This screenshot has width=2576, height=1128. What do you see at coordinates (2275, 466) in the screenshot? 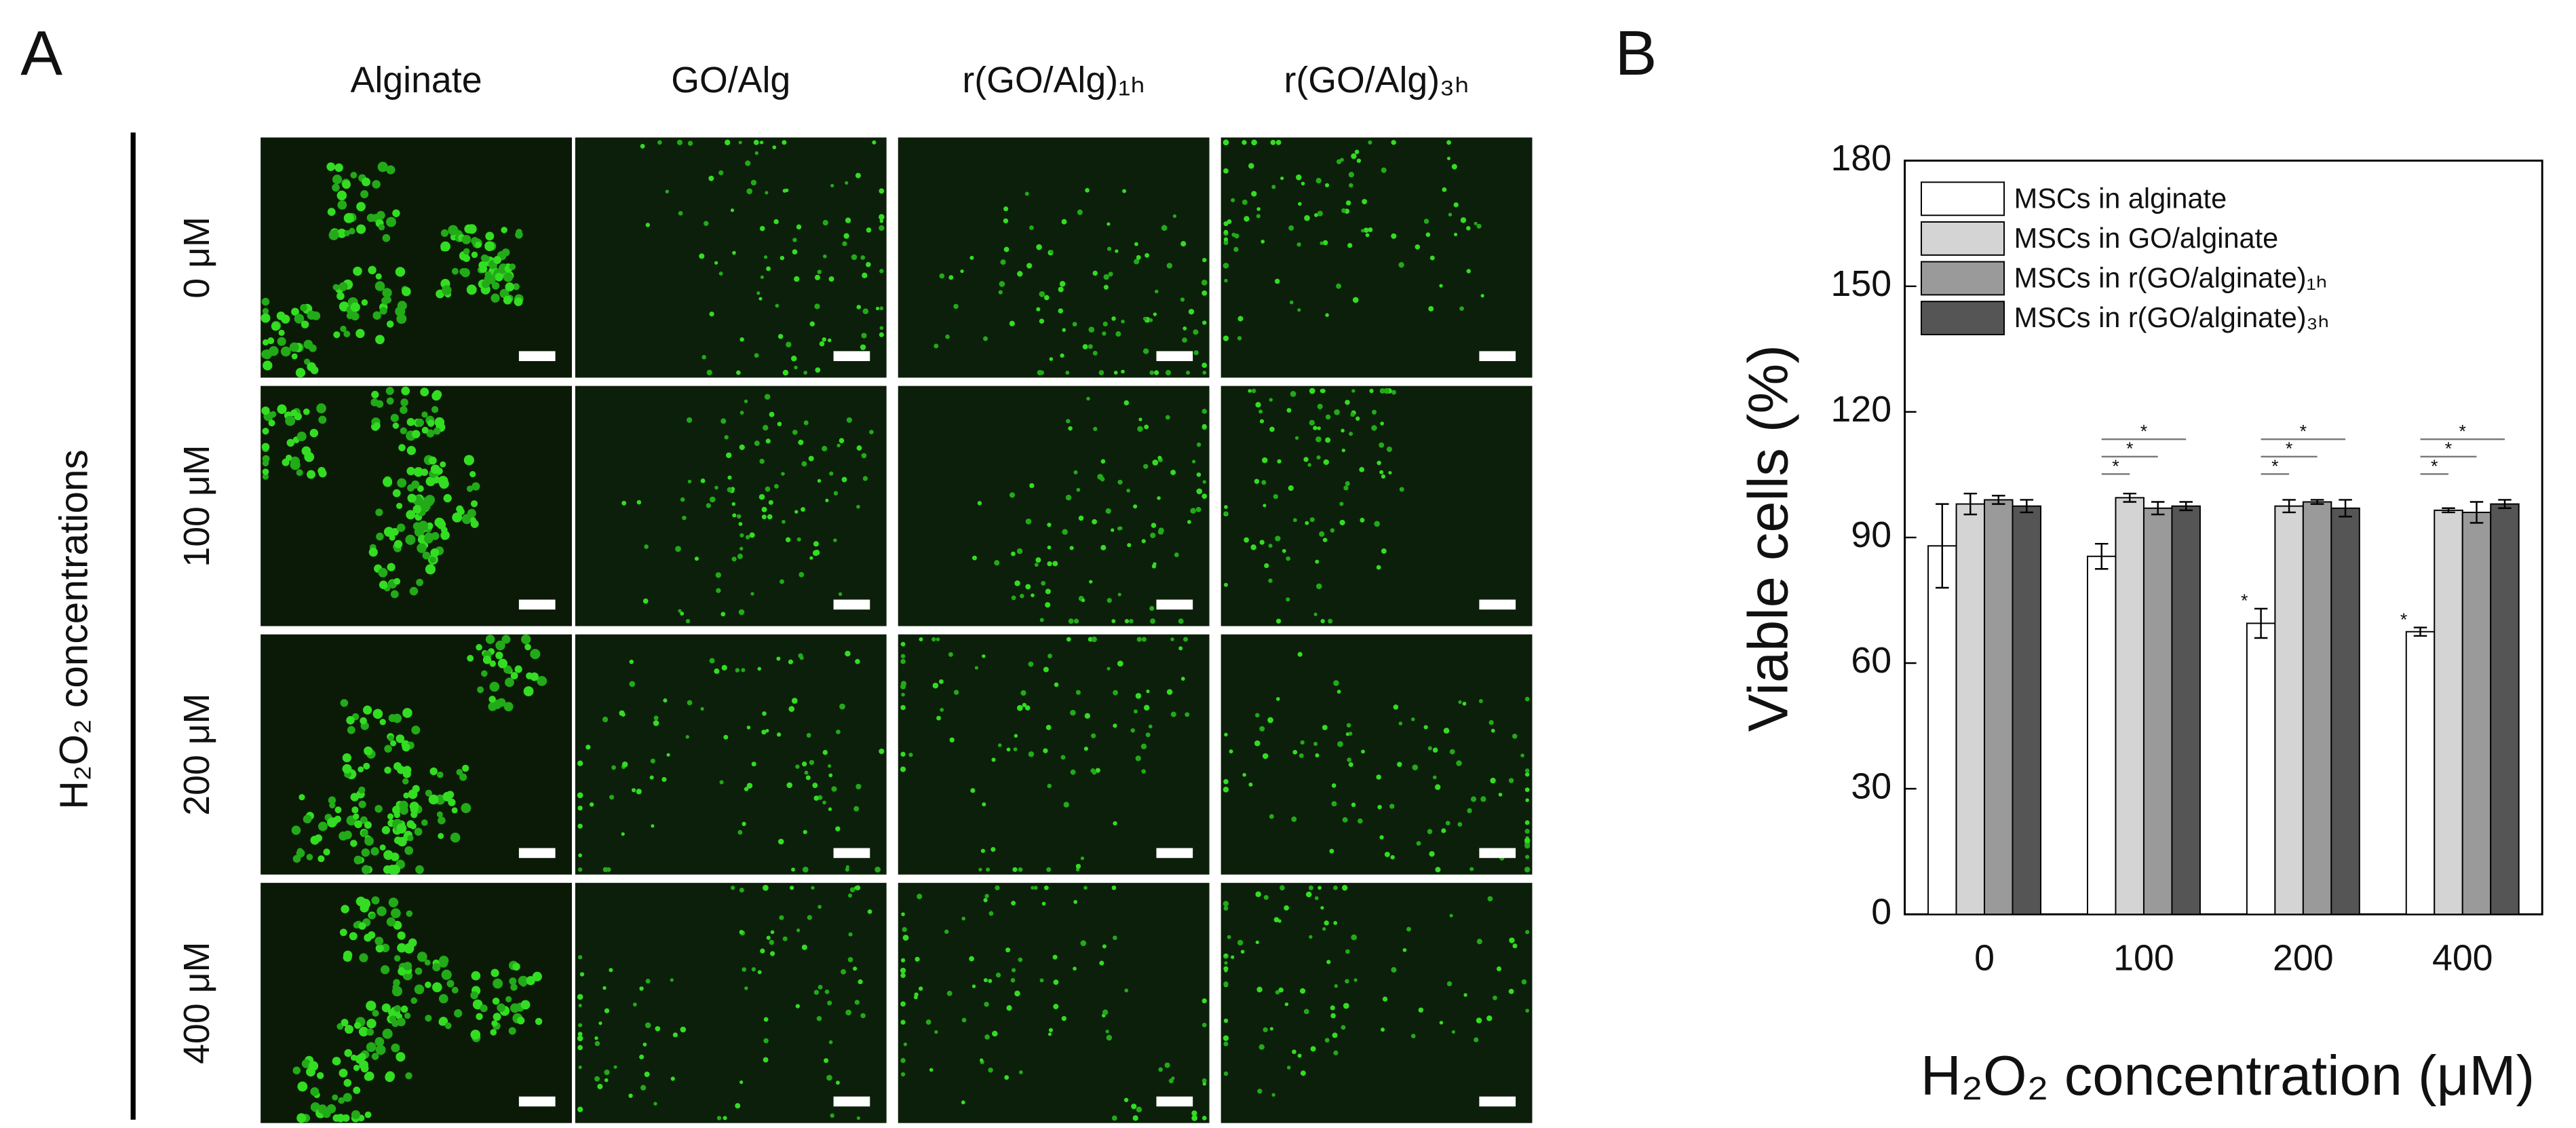
I see `significance-label: *` at bounding box center [2275, 466].